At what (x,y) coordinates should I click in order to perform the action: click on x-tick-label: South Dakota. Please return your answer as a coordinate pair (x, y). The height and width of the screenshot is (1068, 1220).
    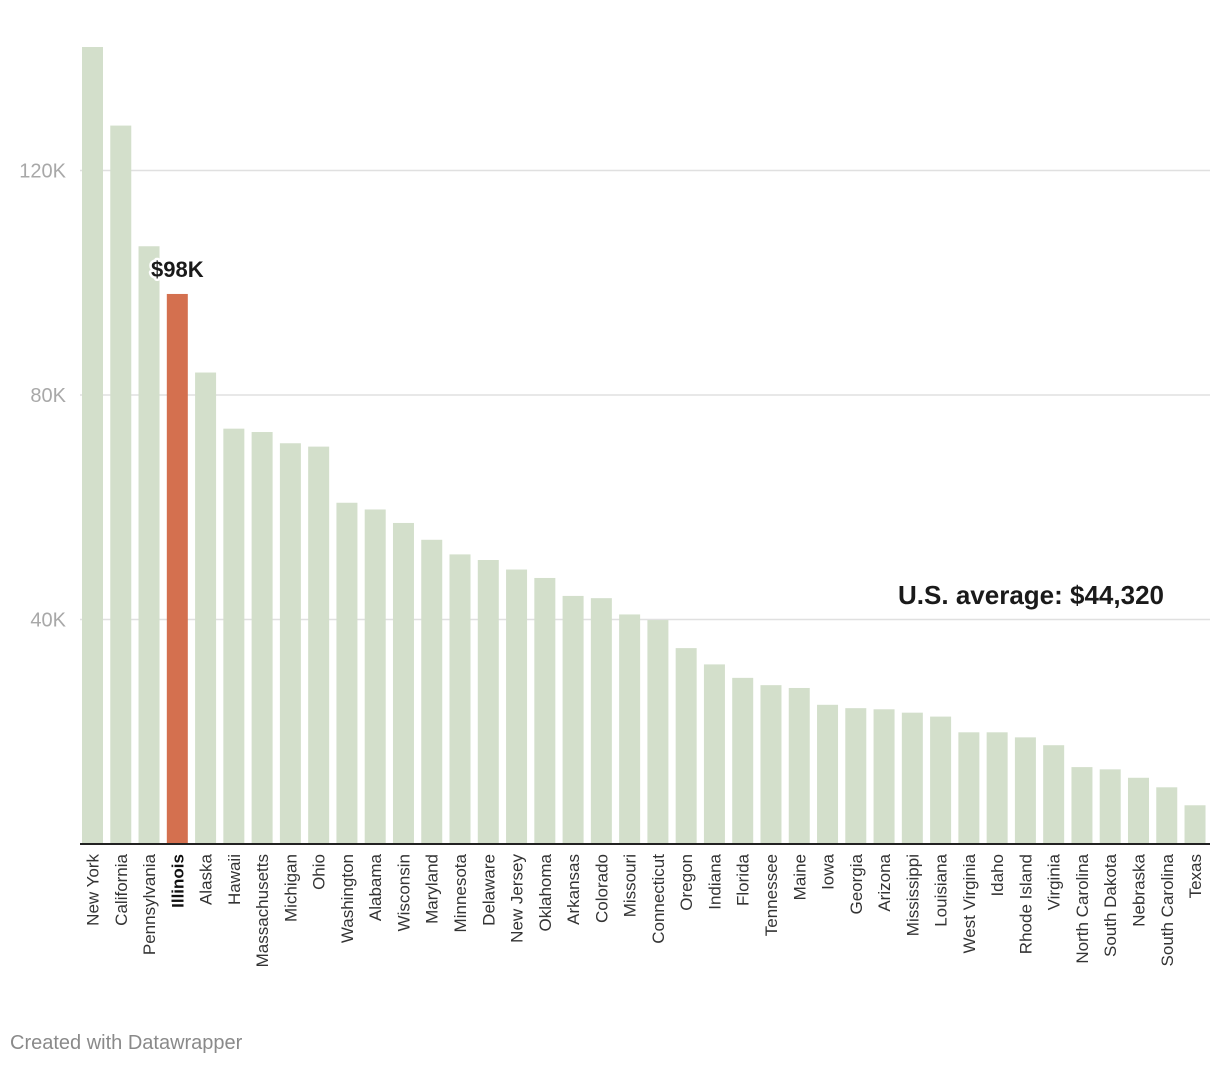
    Looking at the image, I should click on (1110, 905).